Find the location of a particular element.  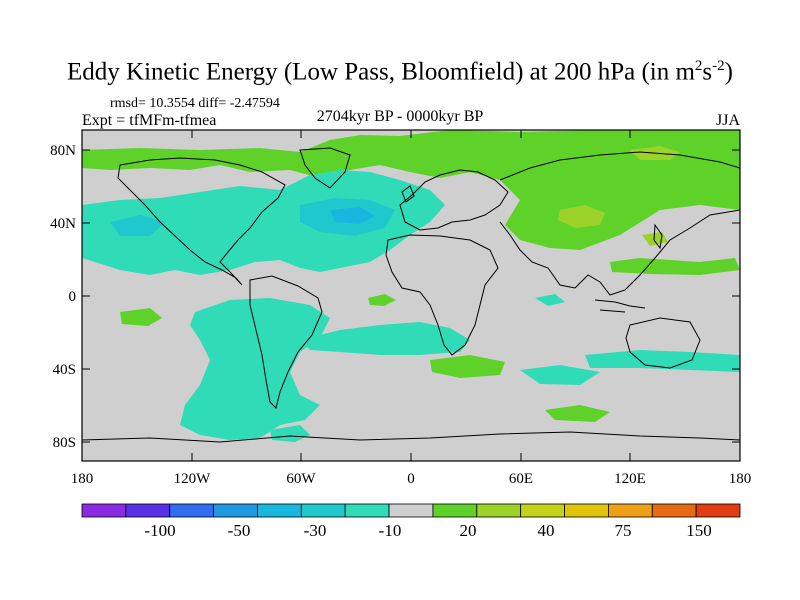

colorbar-label: -30 is located at coordinates (315, 530).